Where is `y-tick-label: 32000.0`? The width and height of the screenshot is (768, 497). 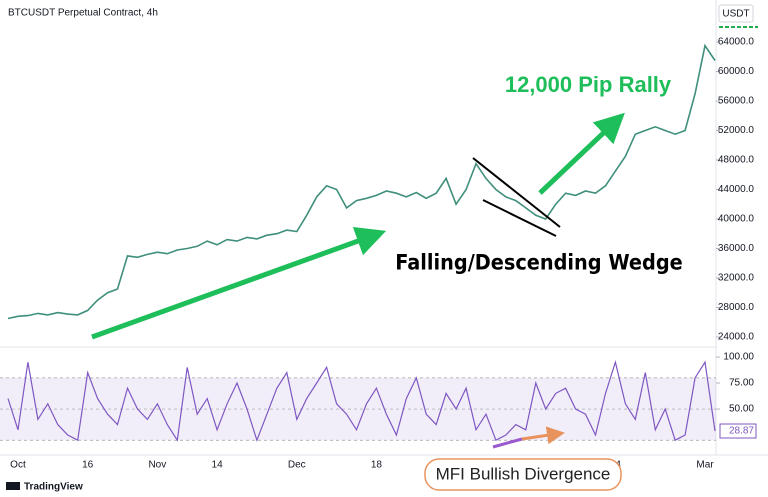
y-tick-label: 32000.0 is located at coordinates (736, 278).